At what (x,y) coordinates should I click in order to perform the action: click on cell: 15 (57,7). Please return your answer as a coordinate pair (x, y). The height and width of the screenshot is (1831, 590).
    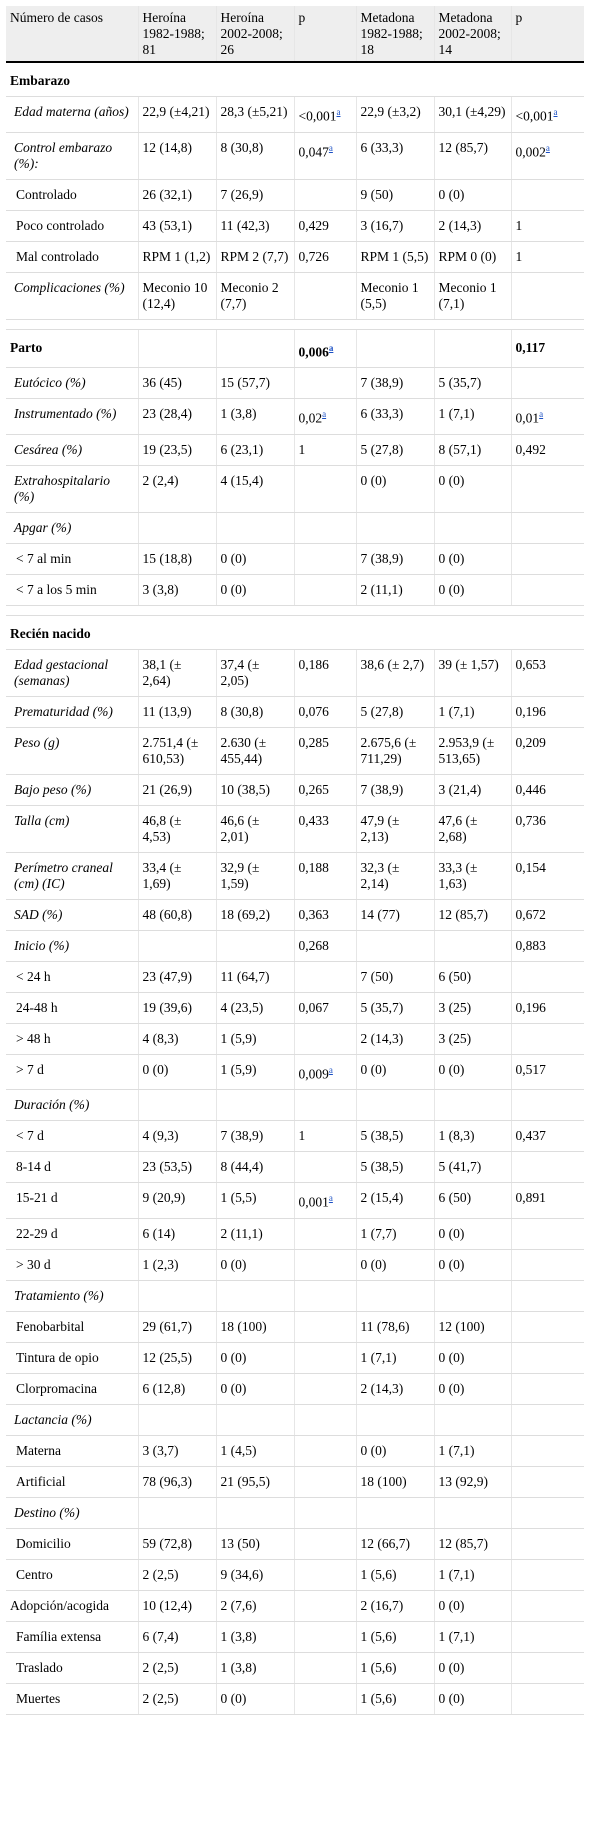
    Looking at the image, I should click on (254, 383).